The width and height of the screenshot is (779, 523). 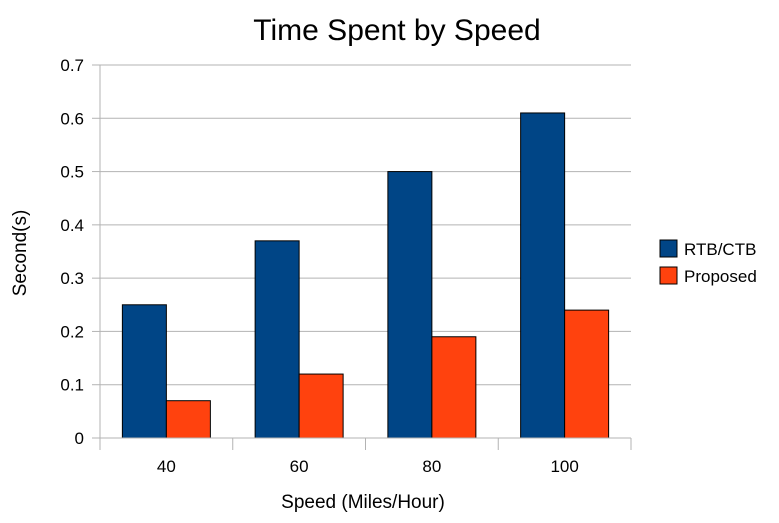 I want to click on y-tick-labels: 0 0.1 0.2 0.3 0.4 0.5 0.6 0.7, so click(x=72, y=252).